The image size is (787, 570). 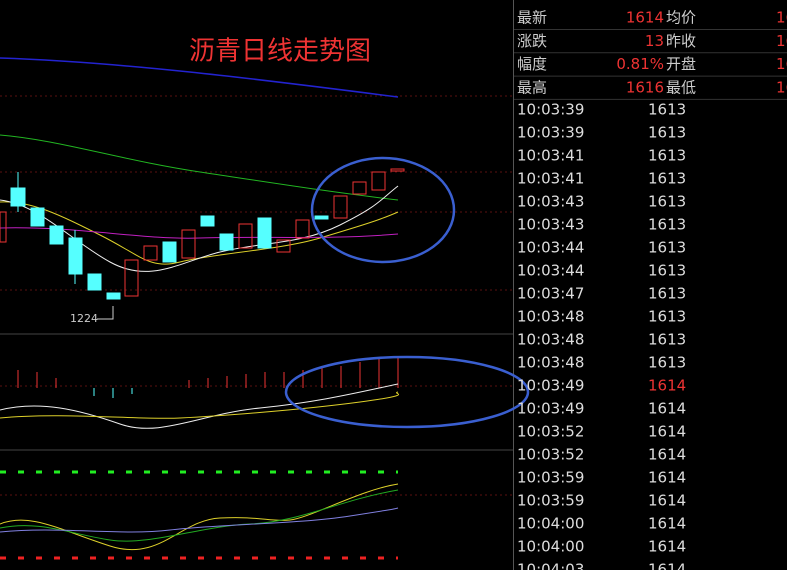 What do you see at coordinates (681, 18) in the screenshot?
I see `quote-label: 均价` at bounding box center [681, 18].